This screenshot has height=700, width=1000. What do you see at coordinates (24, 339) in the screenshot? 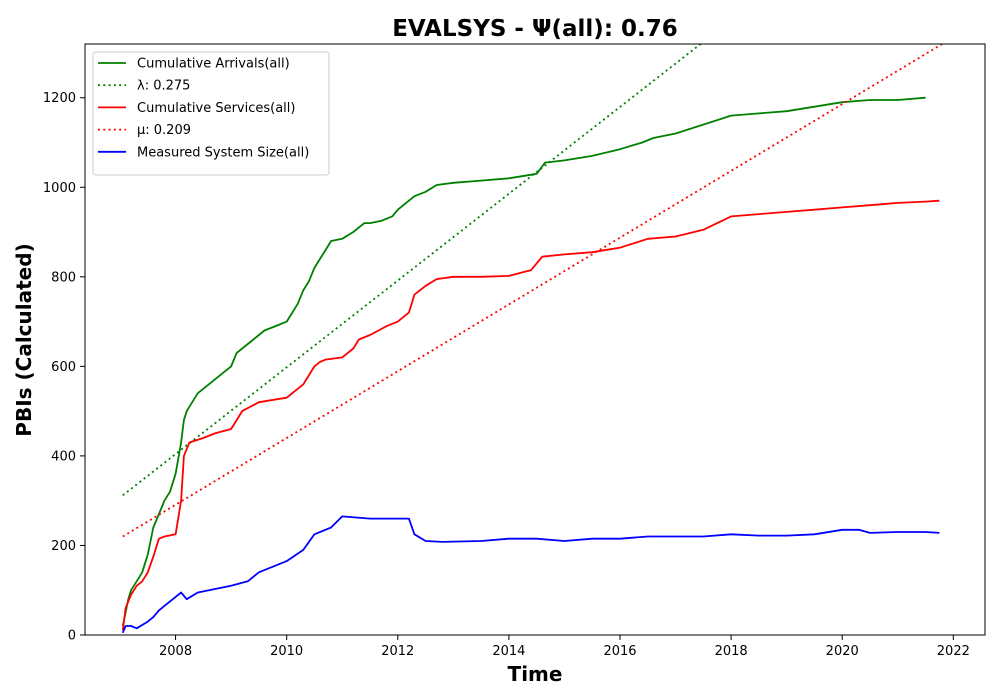
I see `y-axis-label: PBIs (Calculated)` at bounding box center [24, 339].